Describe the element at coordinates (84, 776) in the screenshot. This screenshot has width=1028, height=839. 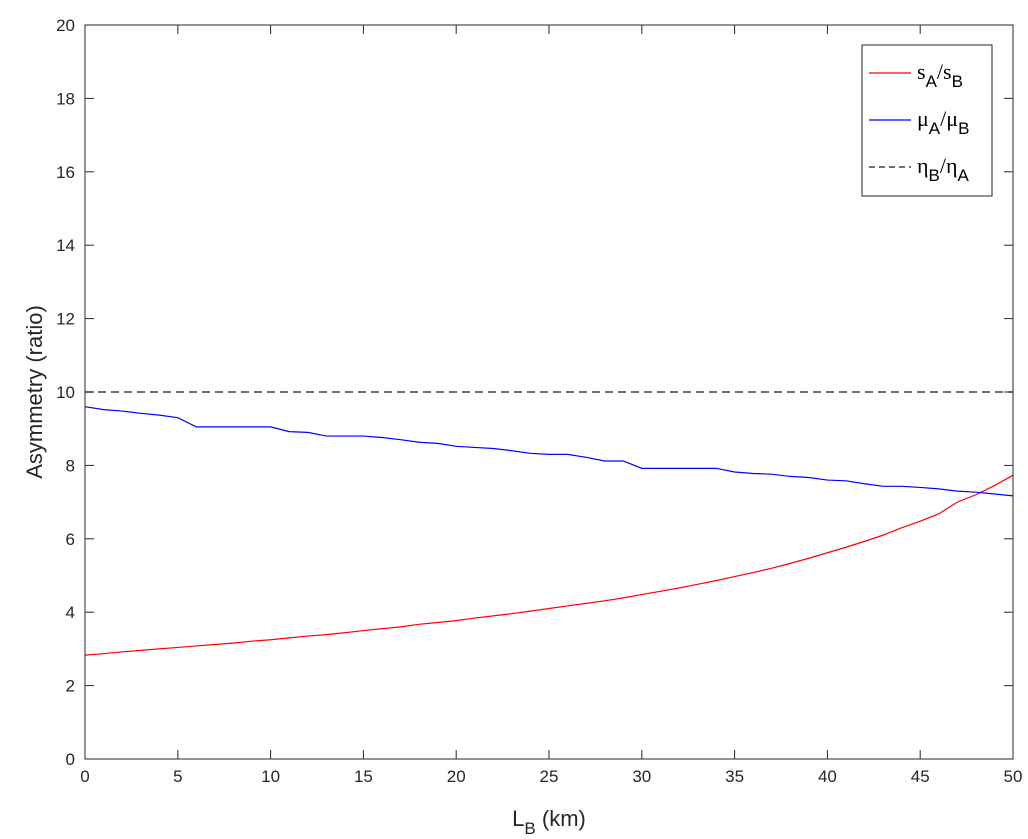
I see `x-tick-label: 0` at that location.